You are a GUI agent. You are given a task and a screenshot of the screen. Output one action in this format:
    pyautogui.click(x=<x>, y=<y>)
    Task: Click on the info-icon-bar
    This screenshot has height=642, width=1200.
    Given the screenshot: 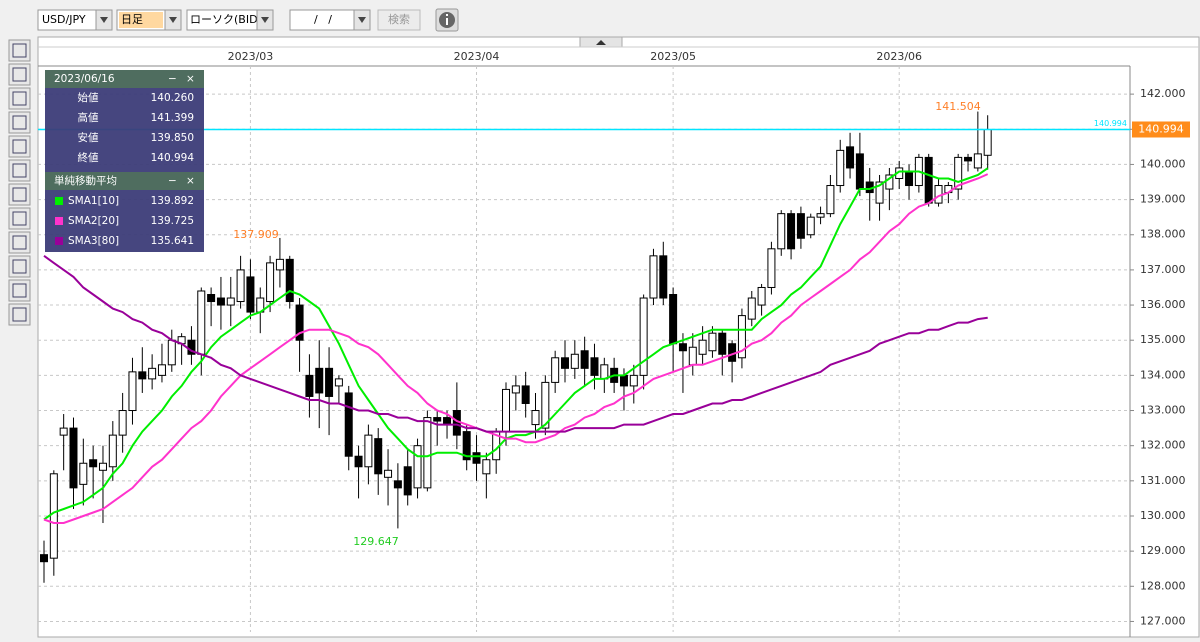 What is the action you would take?
    pyautogui.click(x=447, y=21)
    